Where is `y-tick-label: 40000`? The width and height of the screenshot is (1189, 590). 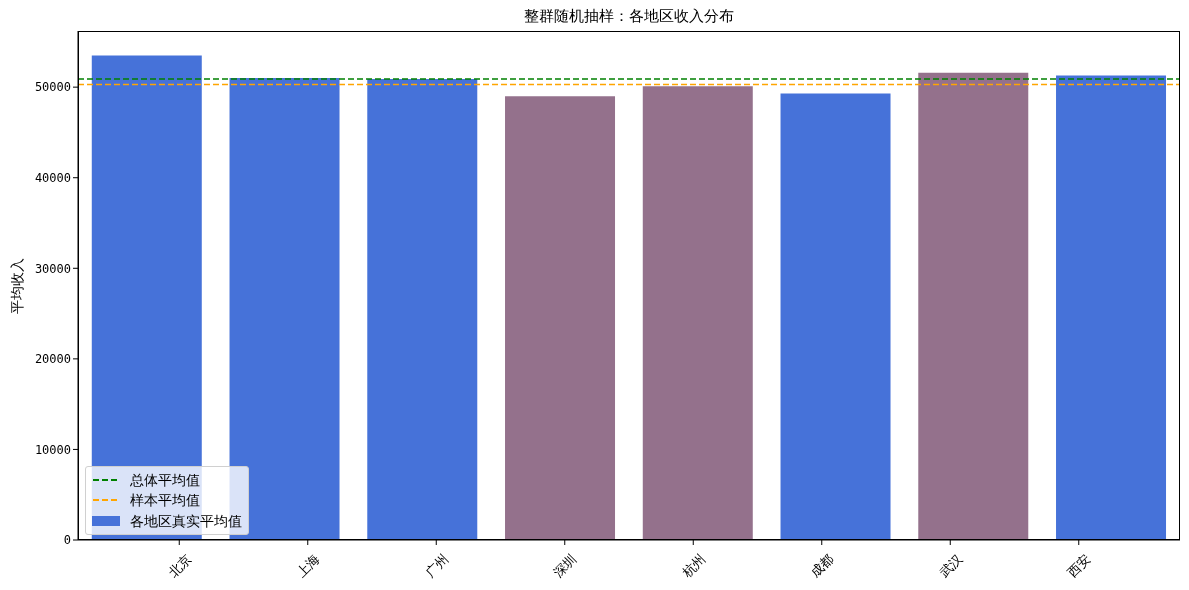 y-tick-label: 40000 is located at coordinates (52, 177).